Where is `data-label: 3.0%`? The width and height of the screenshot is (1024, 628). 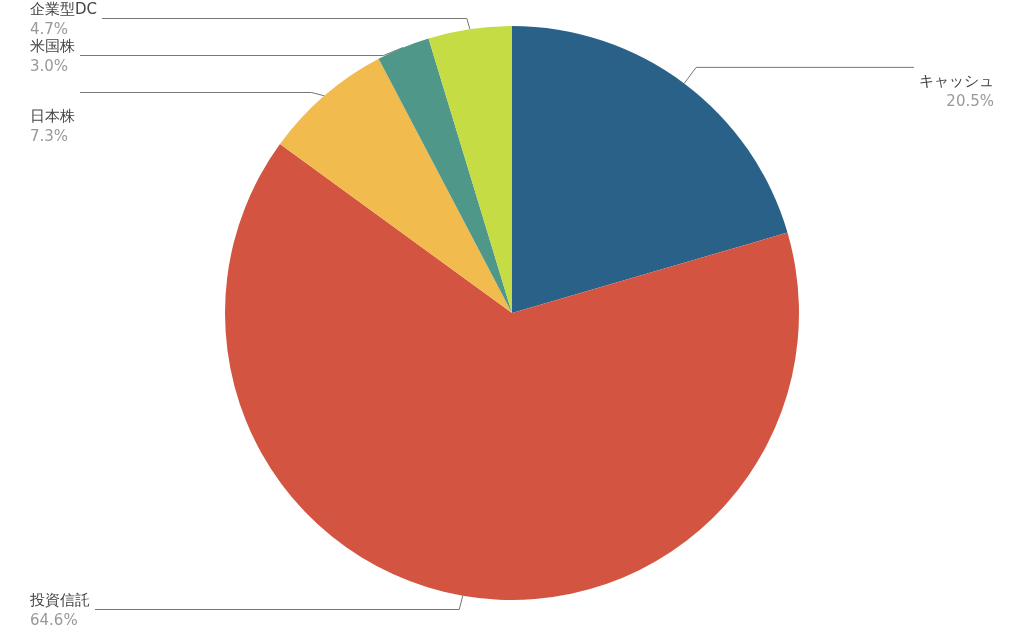
data-label: 3.0% is located at coordinates (49, 65).